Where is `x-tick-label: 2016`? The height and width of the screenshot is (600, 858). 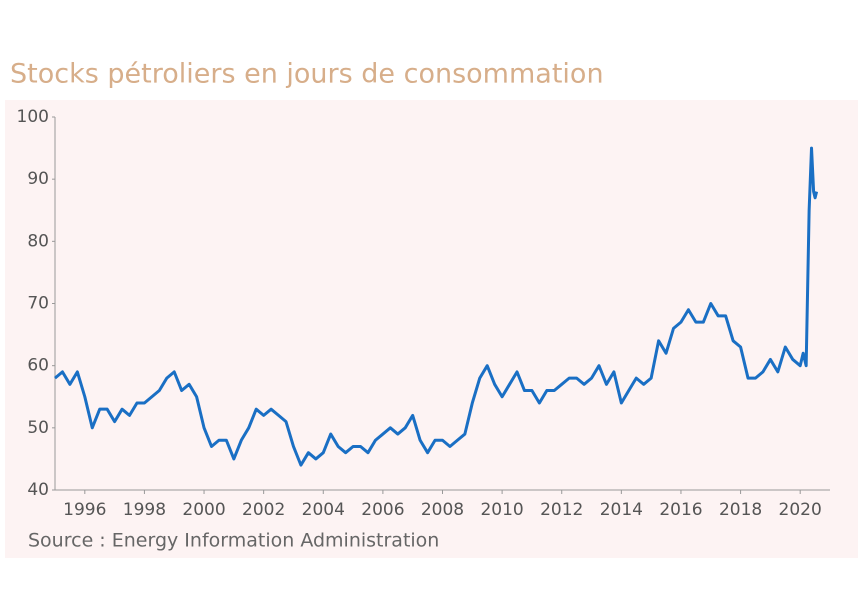 x-tick-label: 2016 is located at coordinates (680, 510).